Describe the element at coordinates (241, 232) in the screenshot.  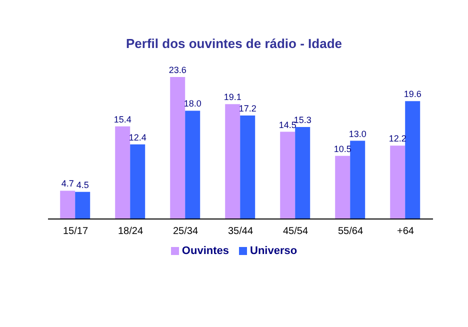
I see `x-tick-label: 35/44` at that location.